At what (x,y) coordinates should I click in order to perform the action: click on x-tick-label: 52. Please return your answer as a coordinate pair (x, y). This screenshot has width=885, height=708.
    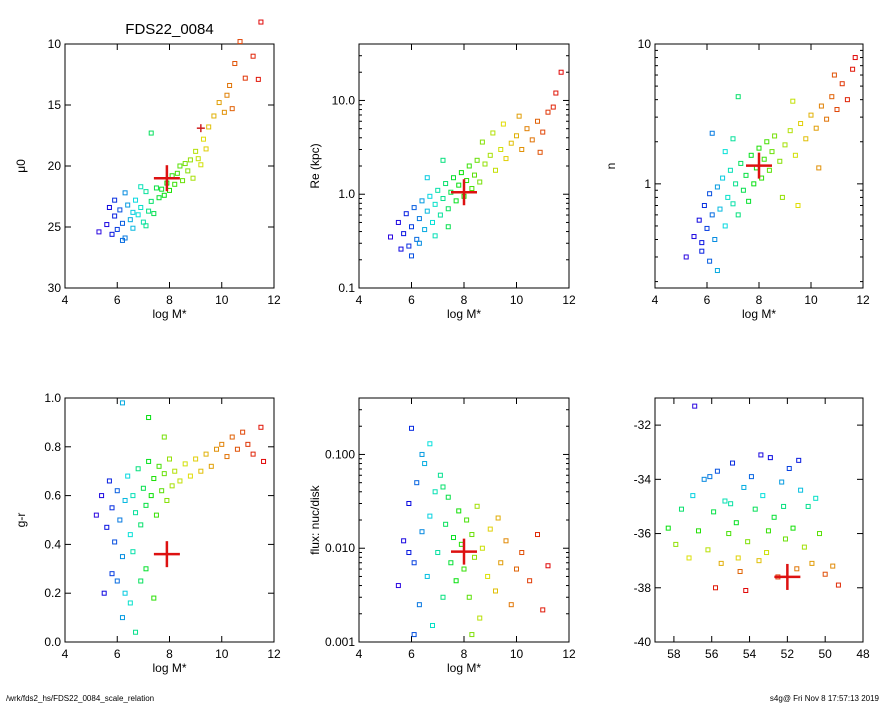
    Looking at the image, I should click on (788, 654).